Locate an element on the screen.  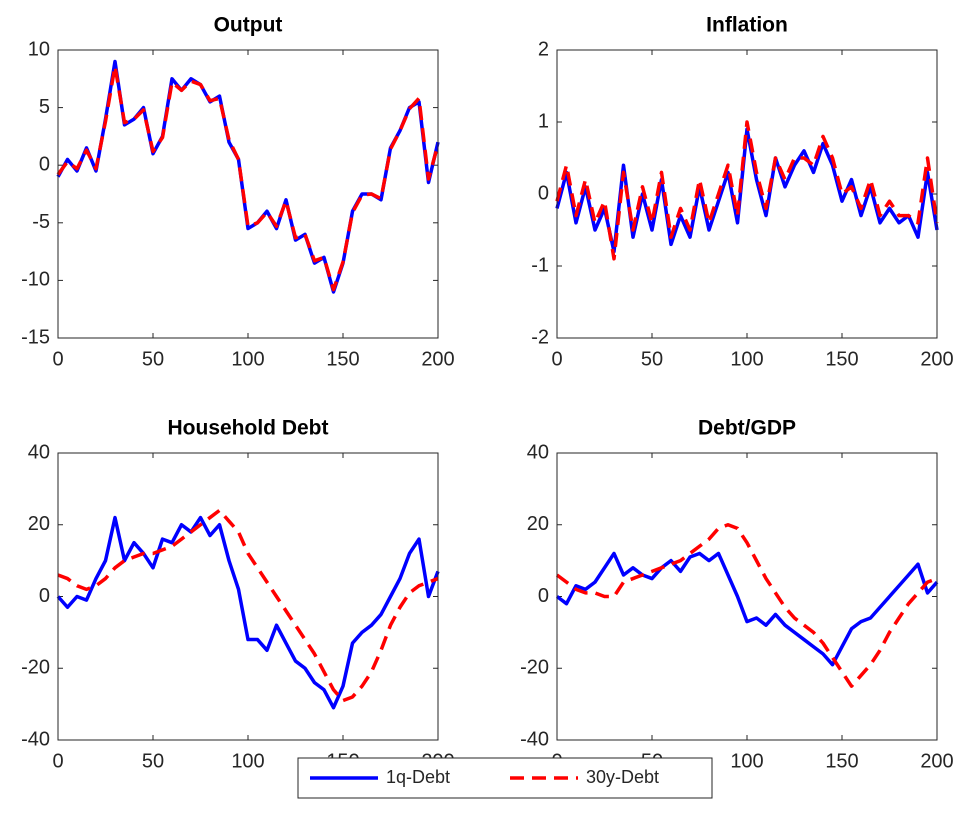
y-tick-label: 10 is located at coordinates (39, 49).